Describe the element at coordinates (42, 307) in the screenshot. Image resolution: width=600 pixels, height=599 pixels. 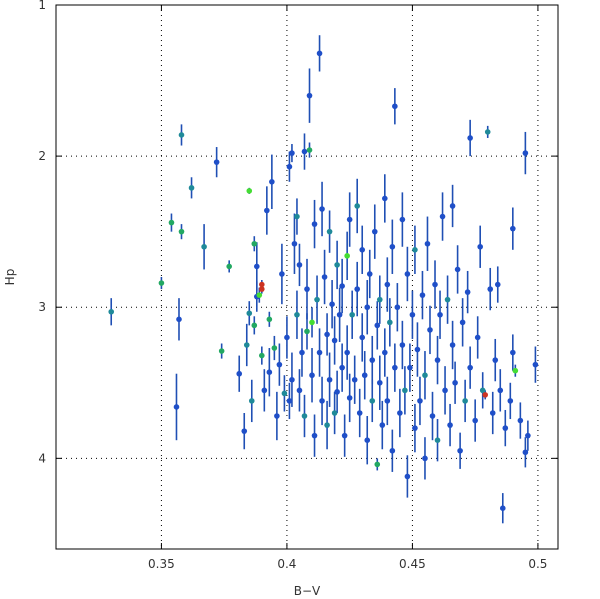
I see `y-tick-label: 3` at that location.